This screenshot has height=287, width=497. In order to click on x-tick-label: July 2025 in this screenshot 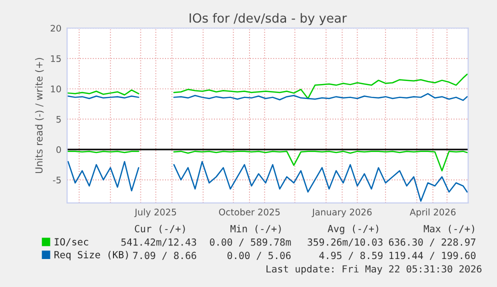, I will do `click(155, 213)`.